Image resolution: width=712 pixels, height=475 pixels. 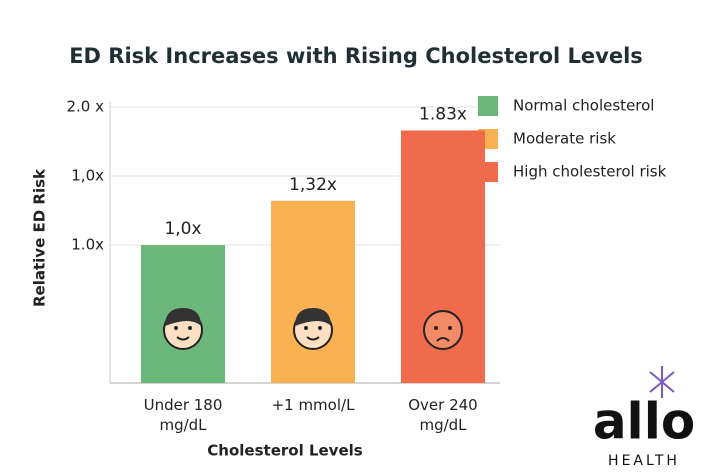 What do you see at coordinates (313, 291) in the screenshot?
I see `bar` at bounding box center [313, 291].